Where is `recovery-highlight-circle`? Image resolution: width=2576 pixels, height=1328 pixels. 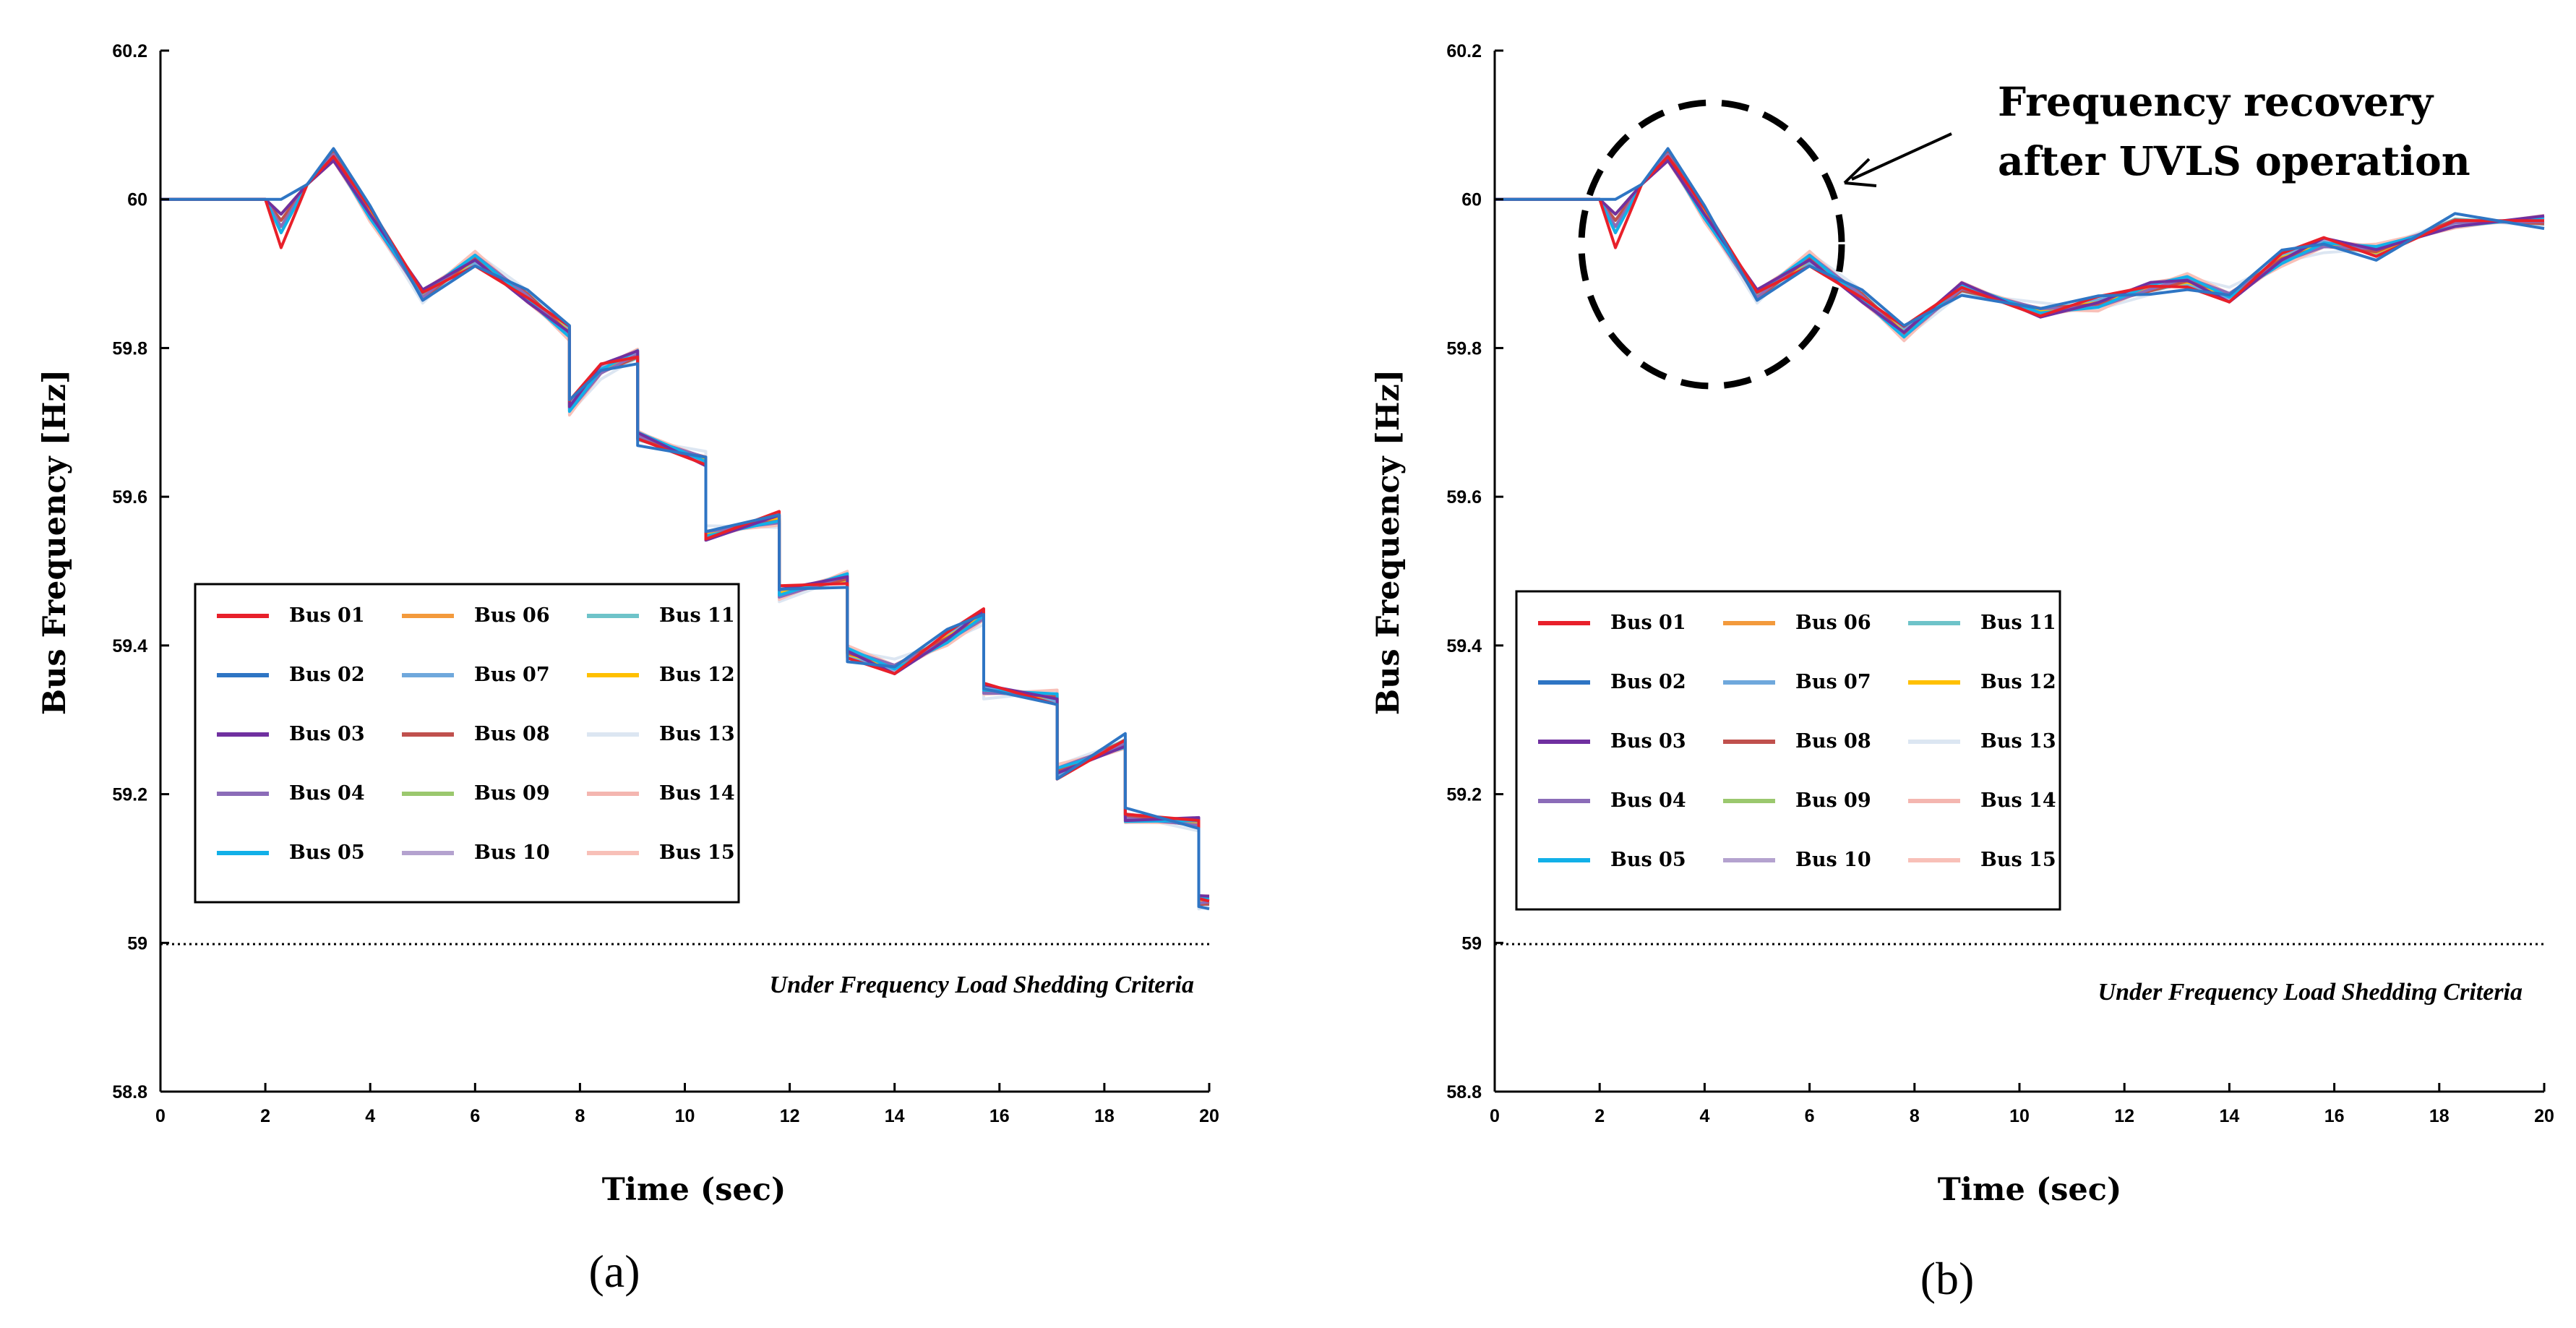
recovery-highlight-circle is located at coordinates (1712, 244).